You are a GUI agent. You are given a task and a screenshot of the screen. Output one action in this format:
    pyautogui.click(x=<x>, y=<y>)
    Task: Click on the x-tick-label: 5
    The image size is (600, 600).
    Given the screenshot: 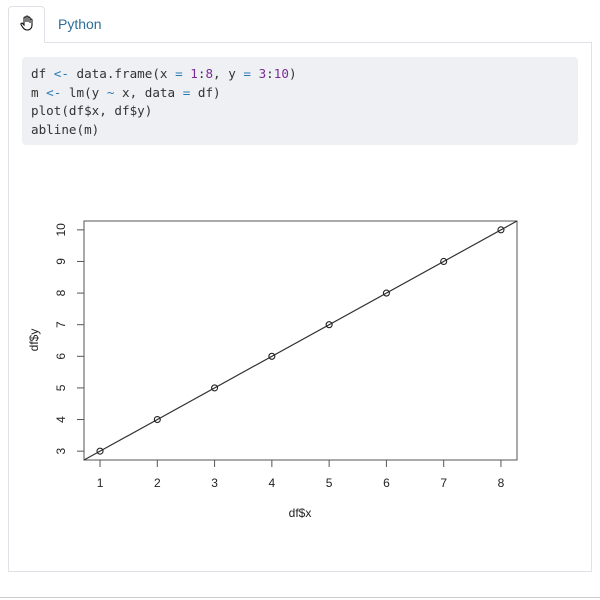 What is the action you would take?
    pyautogui.click(x=329, y=483)
    